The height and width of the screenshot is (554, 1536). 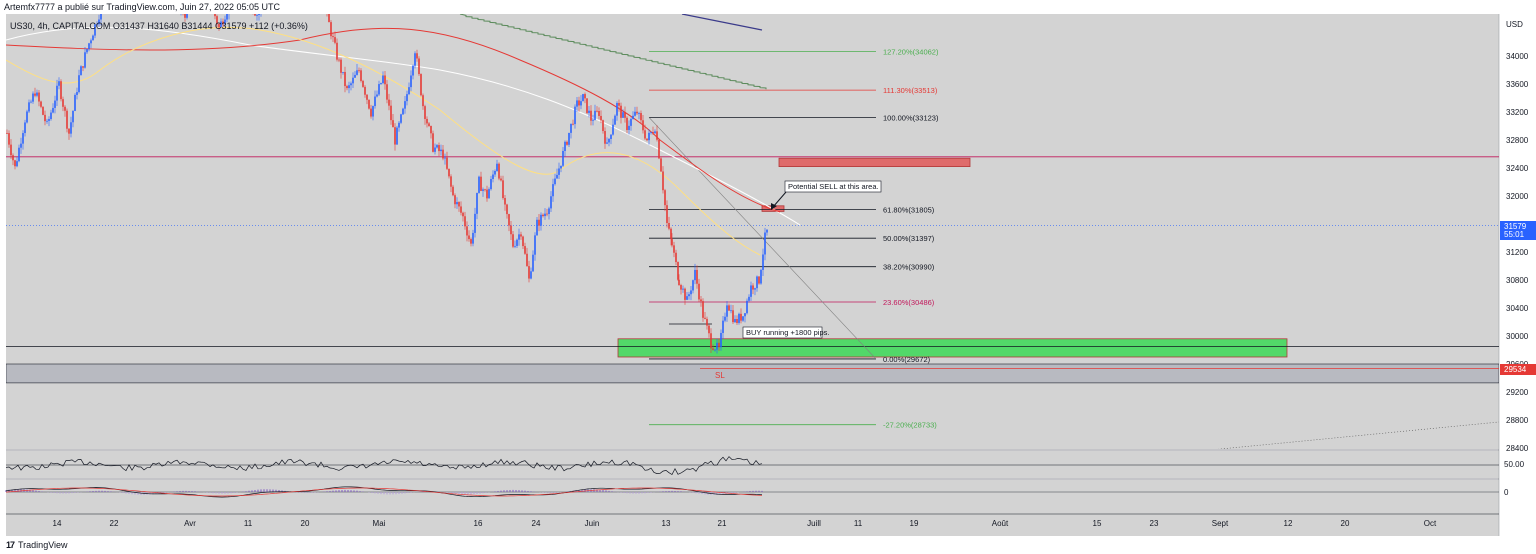 I want to click on tv-logo-text: TradingView, so click(x=43, y=545).